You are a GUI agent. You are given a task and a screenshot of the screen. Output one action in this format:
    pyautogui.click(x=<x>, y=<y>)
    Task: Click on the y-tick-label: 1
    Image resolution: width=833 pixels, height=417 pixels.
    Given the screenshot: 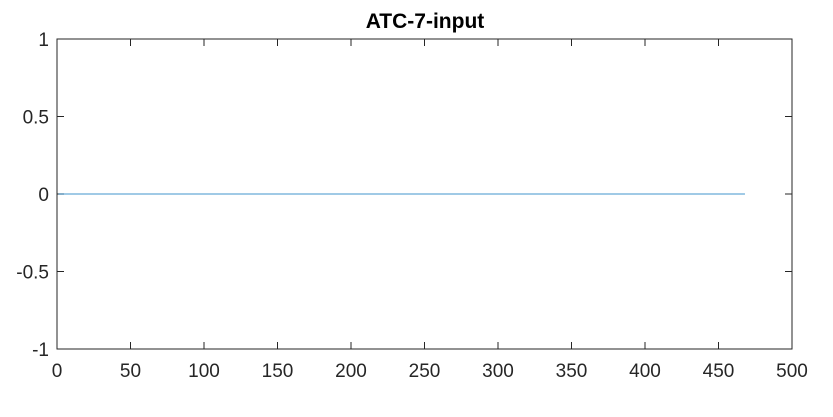 What is the action you would take?
    pyautogui.click(x=43, y=40)
    